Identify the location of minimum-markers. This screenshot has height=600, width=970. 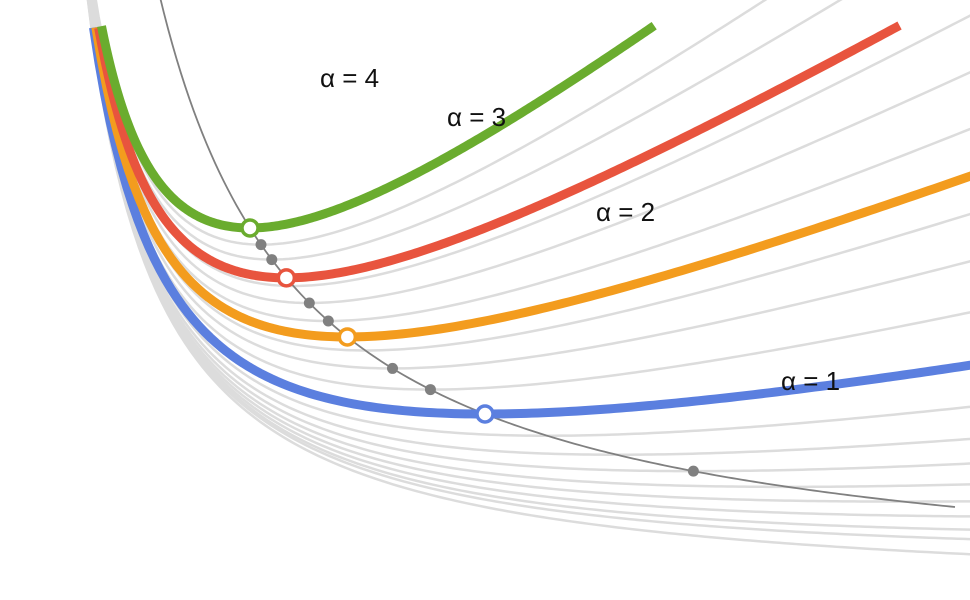
(367, 321).